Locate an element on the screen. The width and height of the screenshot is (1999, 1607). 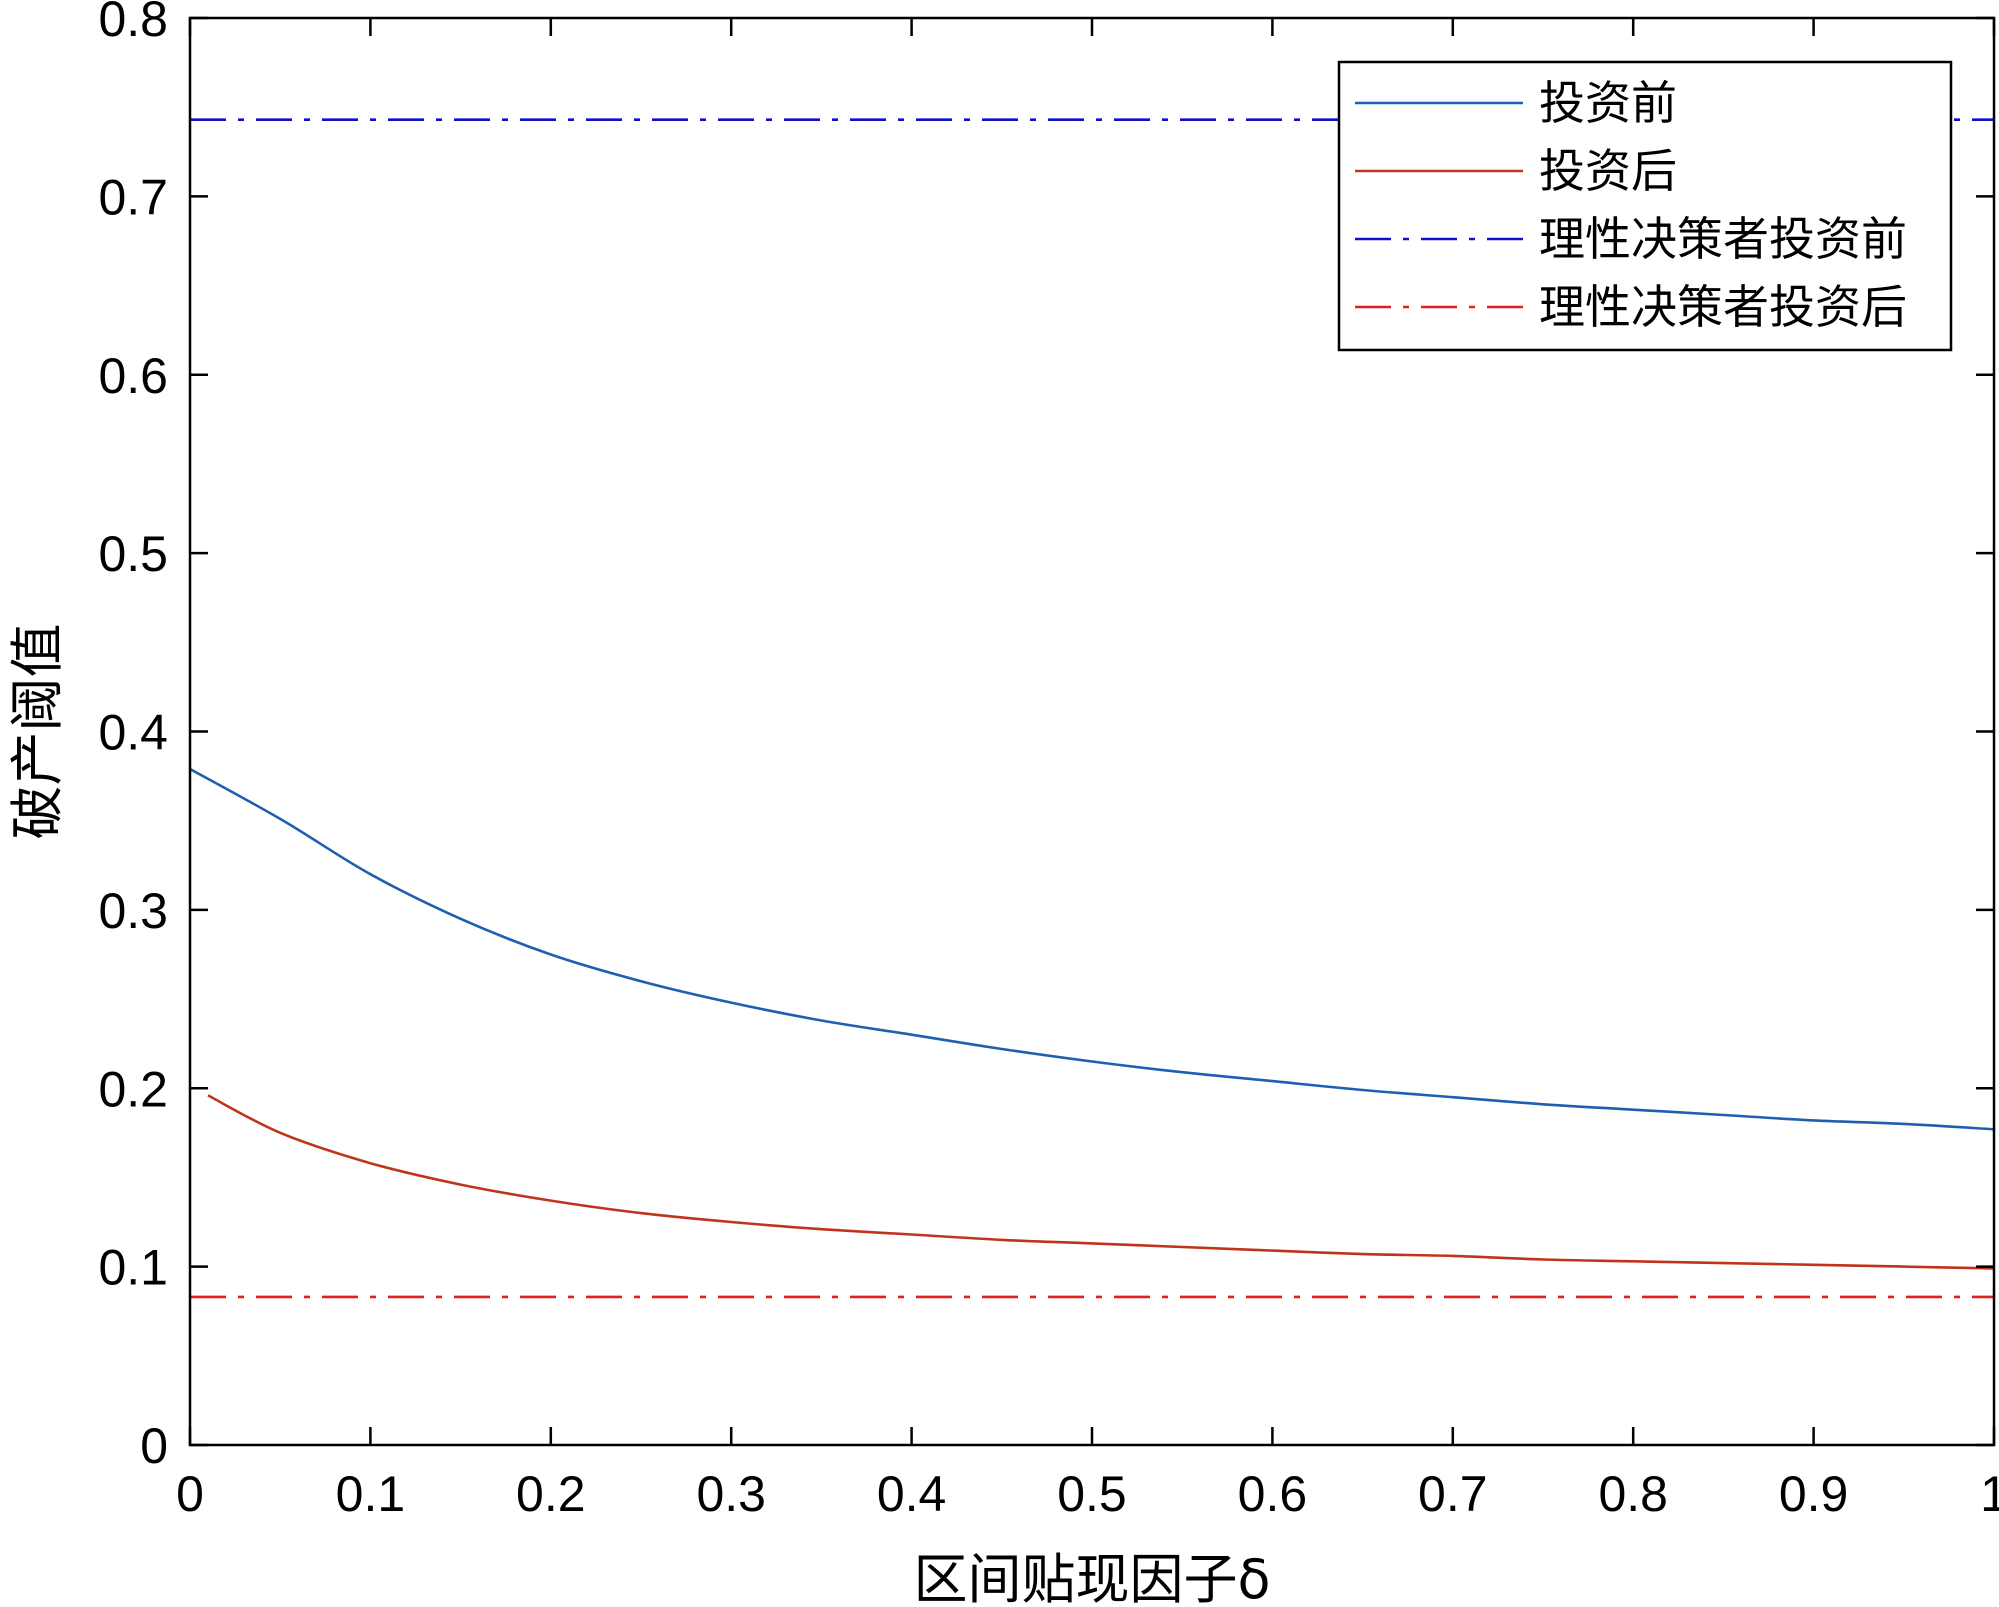
y-tick-label: 0.7 is located at coordinates (133, 197).